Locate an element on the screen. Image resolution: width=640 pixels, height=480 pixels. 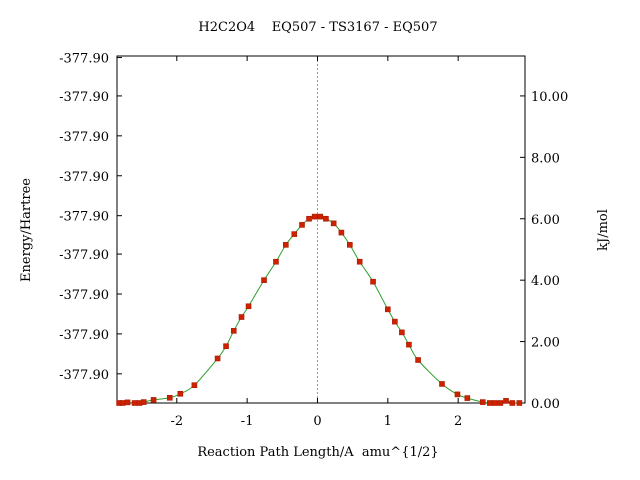
x-tick-label: 1 is located at coordinates (388, 421).